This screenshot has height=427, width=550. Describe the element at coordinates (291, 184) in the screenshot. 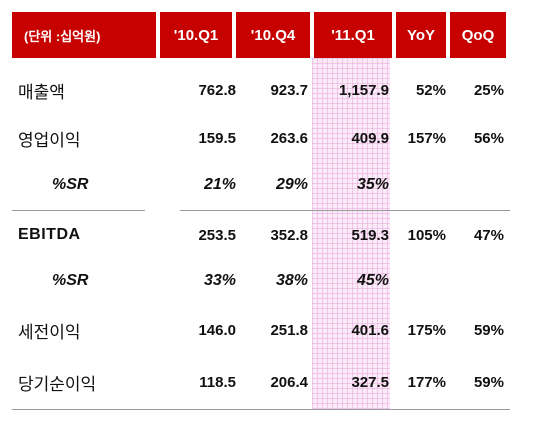

I see `cell-value: 29%` at that location.